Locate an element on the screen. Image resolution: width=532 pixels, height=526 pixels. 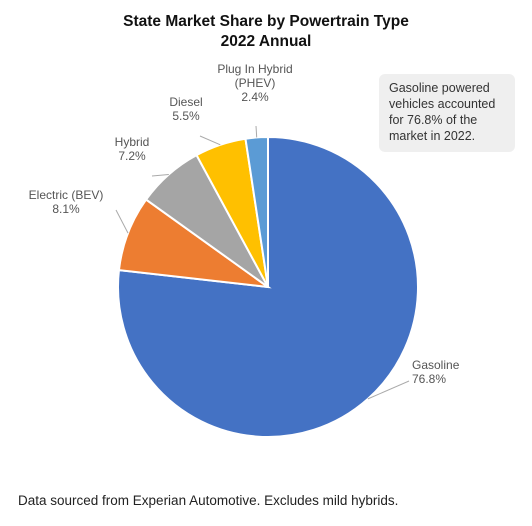
slice-category-label: Plug In Hybrid is located at coordinates (254, 69).